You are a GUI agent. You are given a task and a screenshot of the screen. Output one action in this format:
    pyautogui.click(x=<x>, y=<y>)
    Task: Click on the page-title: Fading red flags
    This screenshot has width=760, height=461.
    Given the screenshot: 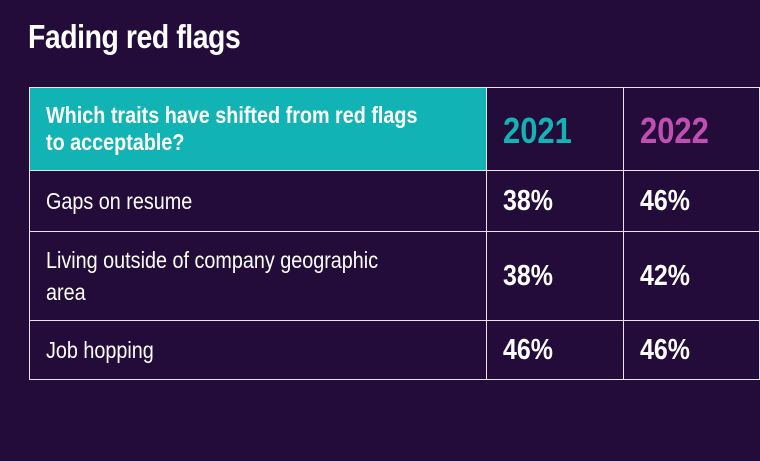 What is the action you would take?
    pyautogui.click(x=134, y=36)
    